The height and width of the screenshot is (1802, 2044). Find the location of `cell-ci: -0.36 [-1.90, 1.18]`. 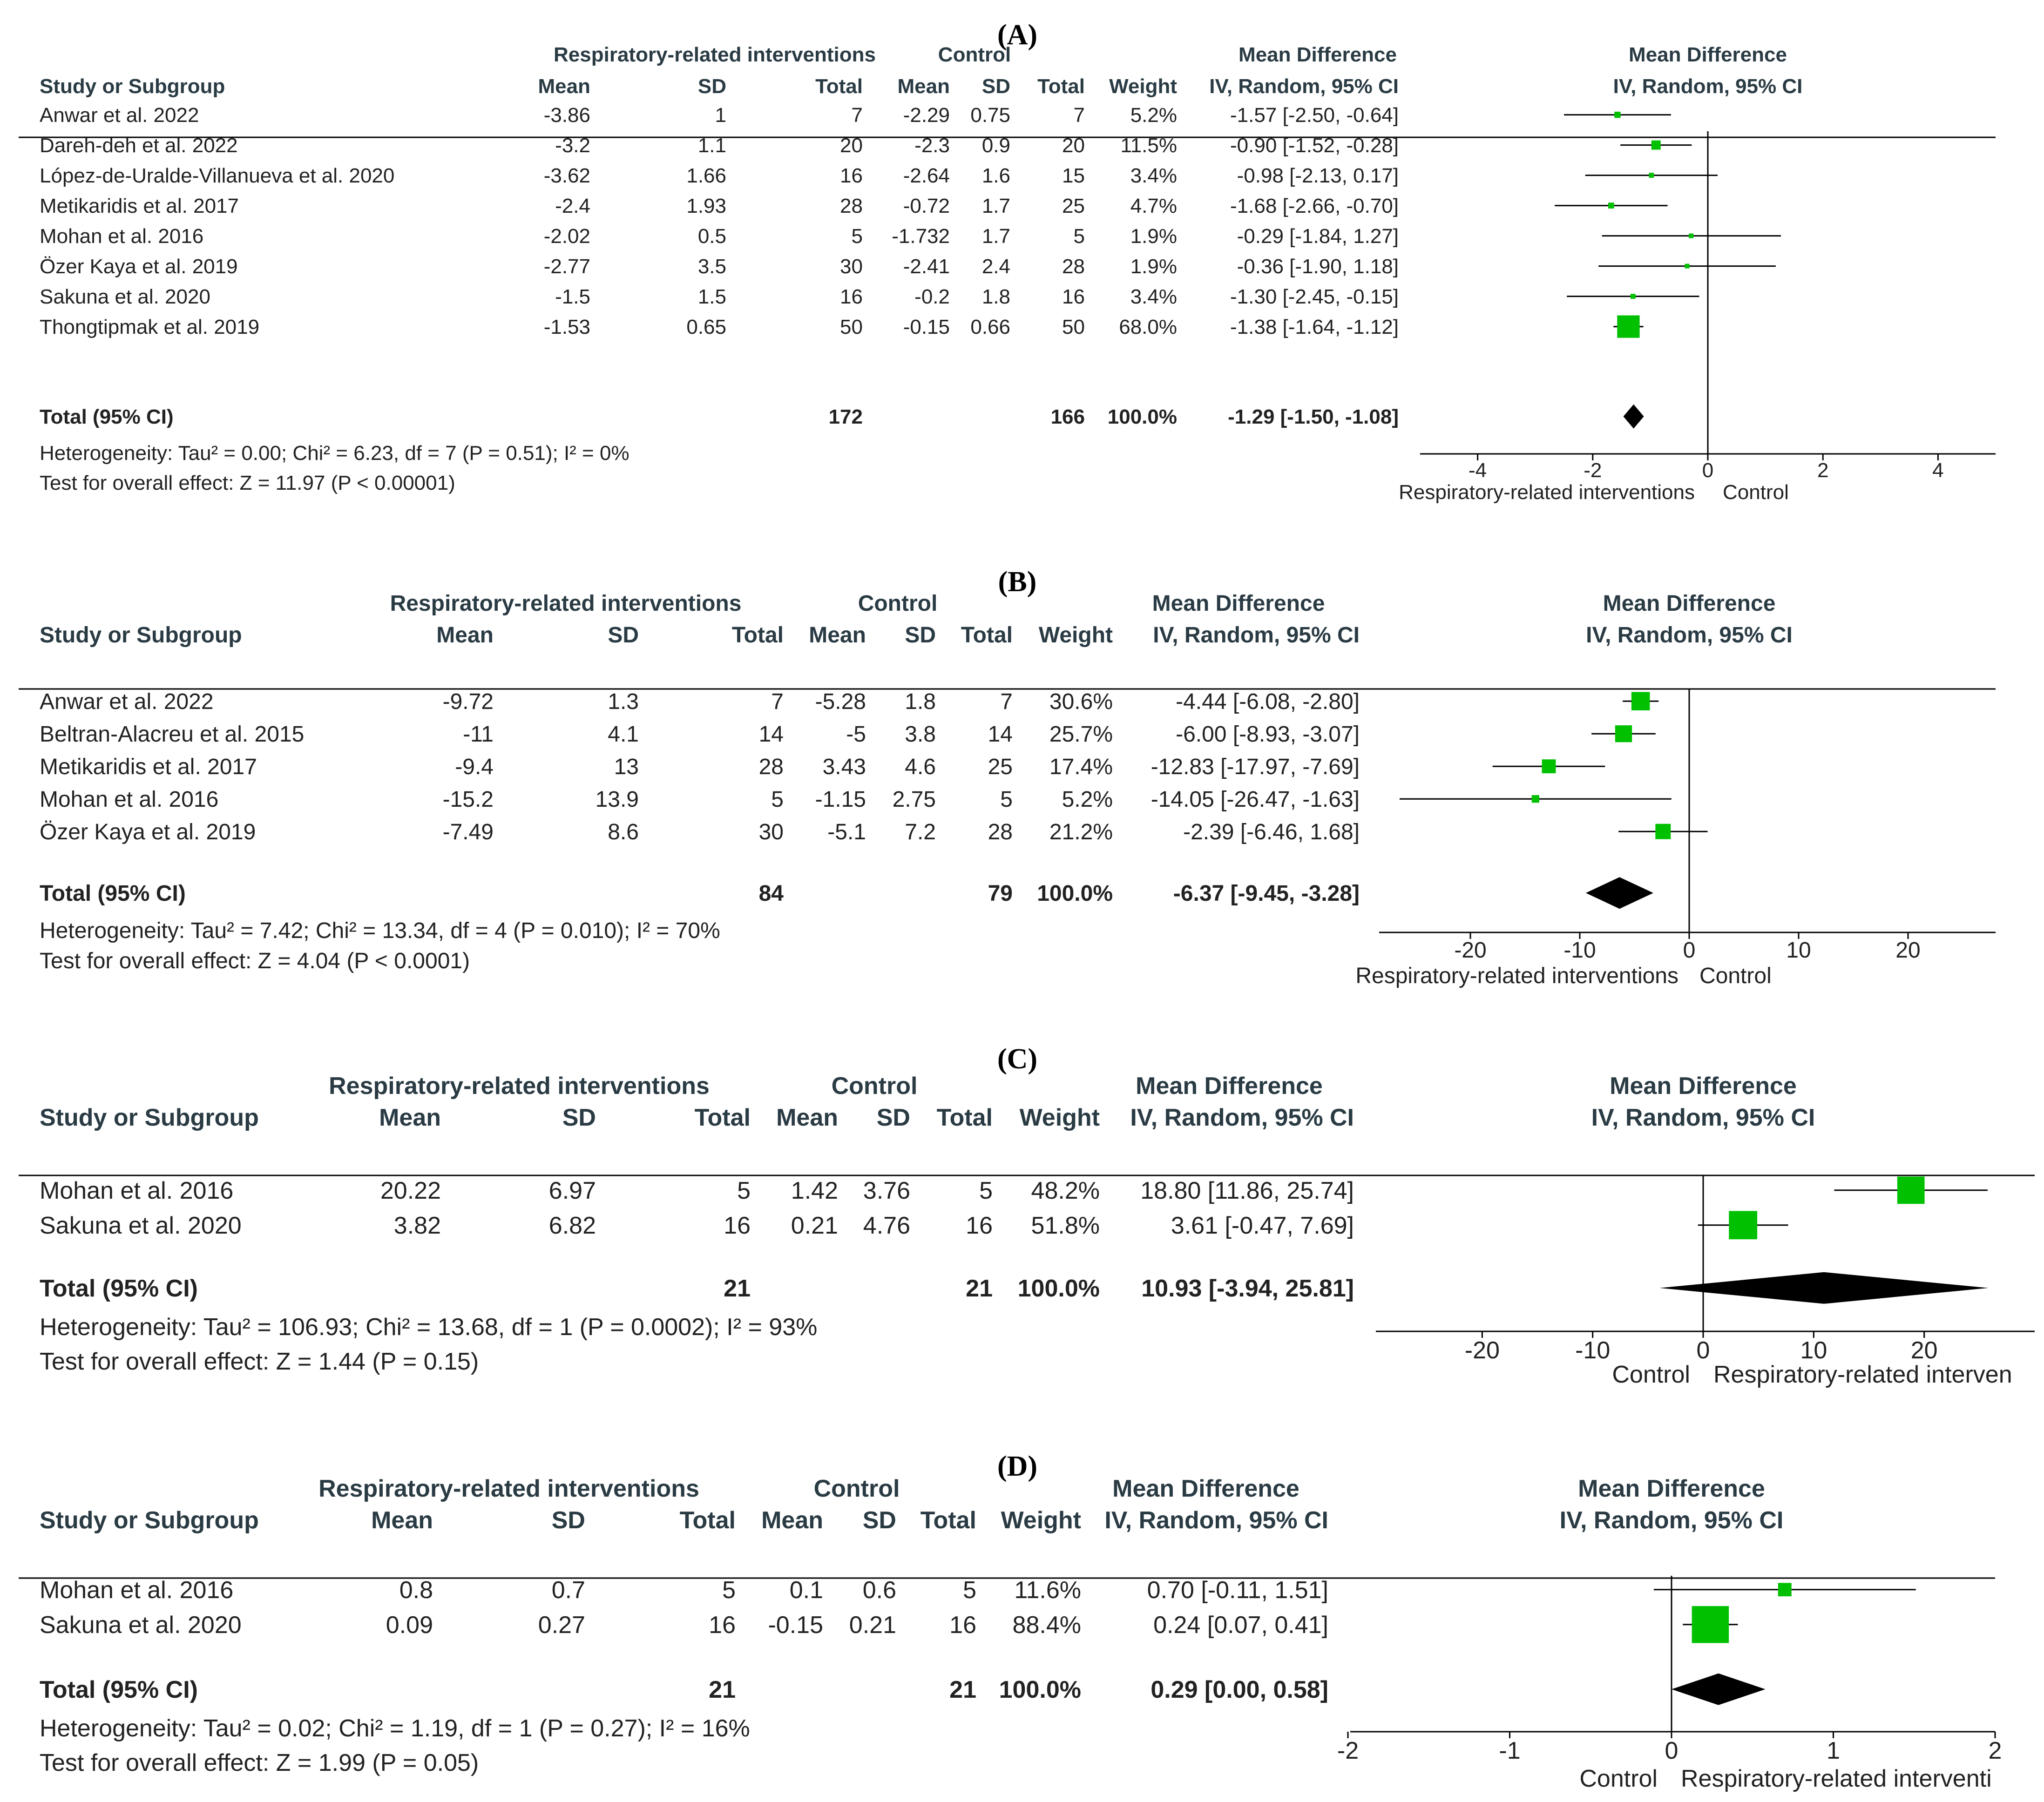

cell-ci: -0.36 [-1.90, 1.18] is located at coordinates (1318, 266).